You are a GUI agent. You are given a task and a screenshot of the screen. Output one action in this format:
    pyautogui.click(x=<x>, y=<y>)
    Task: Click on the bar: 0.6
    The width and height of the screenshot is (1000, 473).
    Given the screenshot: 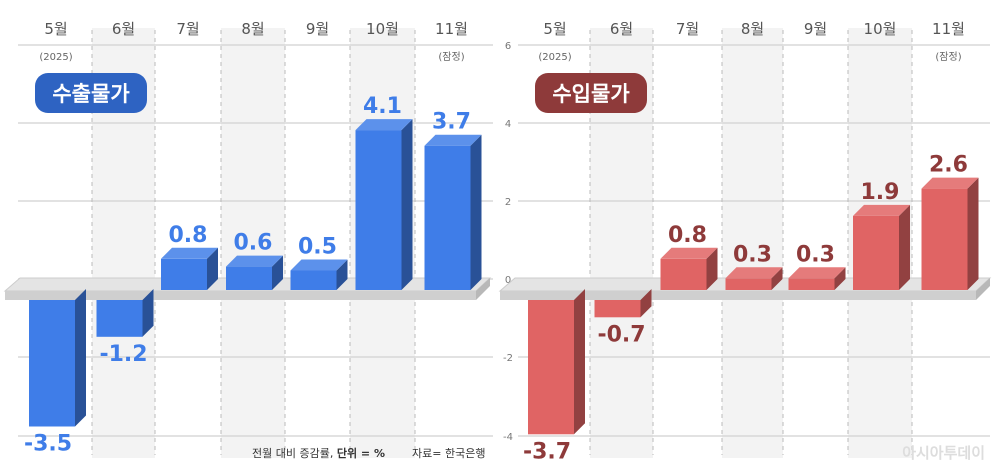 What is the action you would take?
    pyautogui.click(x=254, y=260)
    